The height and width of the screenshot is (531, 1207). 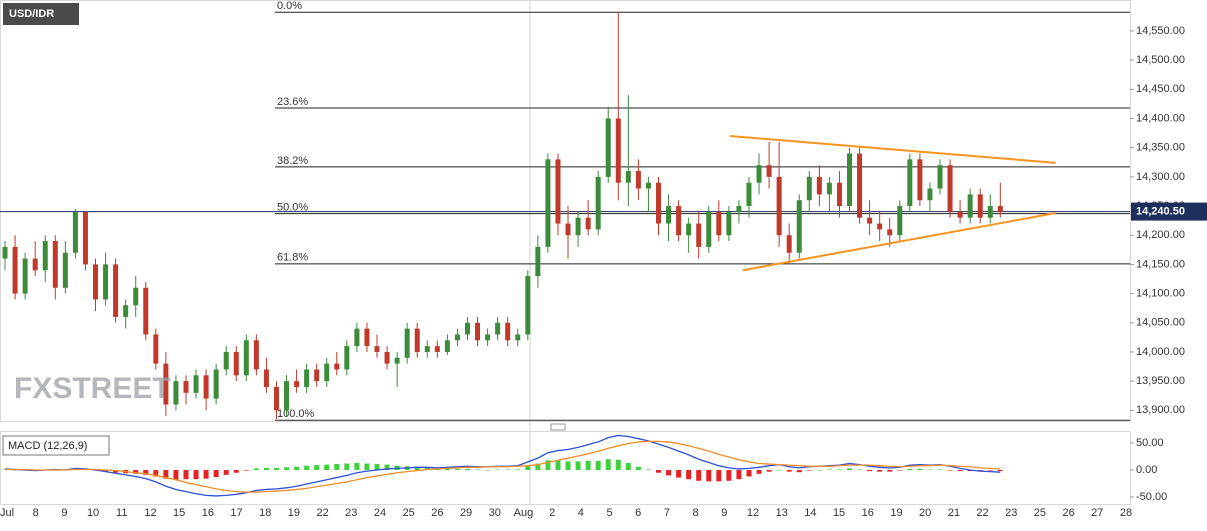 What do you see at coordinates (47, 446) in the screenshot?
I see `indicator-label: MACD (12,26,9)` at bounding box center [47, 446].